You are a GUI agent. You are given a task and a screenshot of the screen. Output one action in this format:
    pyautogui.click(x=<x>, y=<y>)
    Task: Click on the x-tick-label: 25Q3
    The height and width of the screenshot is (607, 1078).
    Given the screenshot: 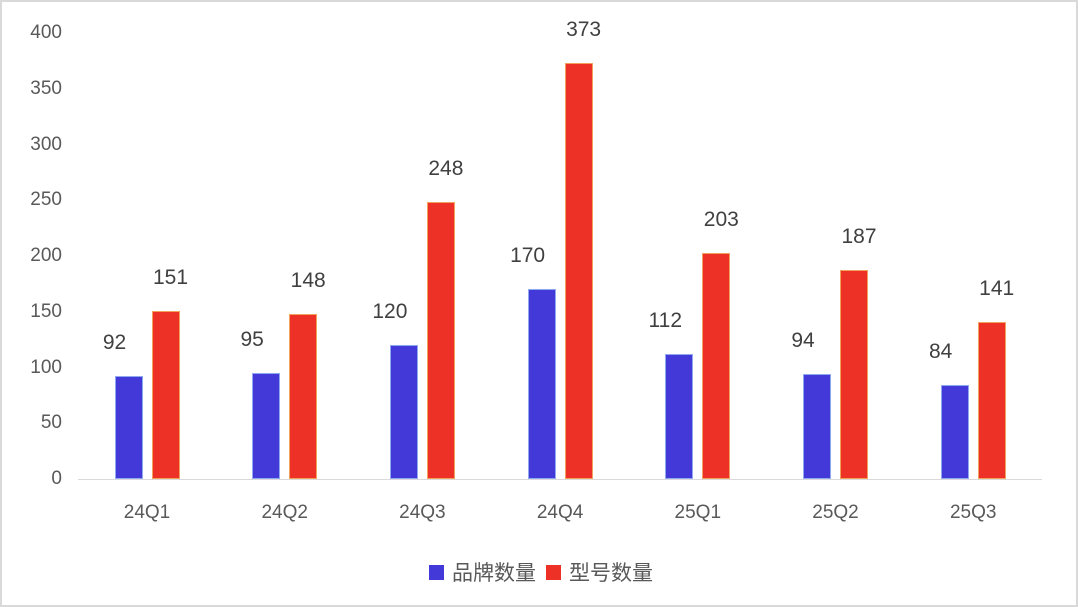 What is the action you would take?
    pyautogui.click(x=973, y=512)
    